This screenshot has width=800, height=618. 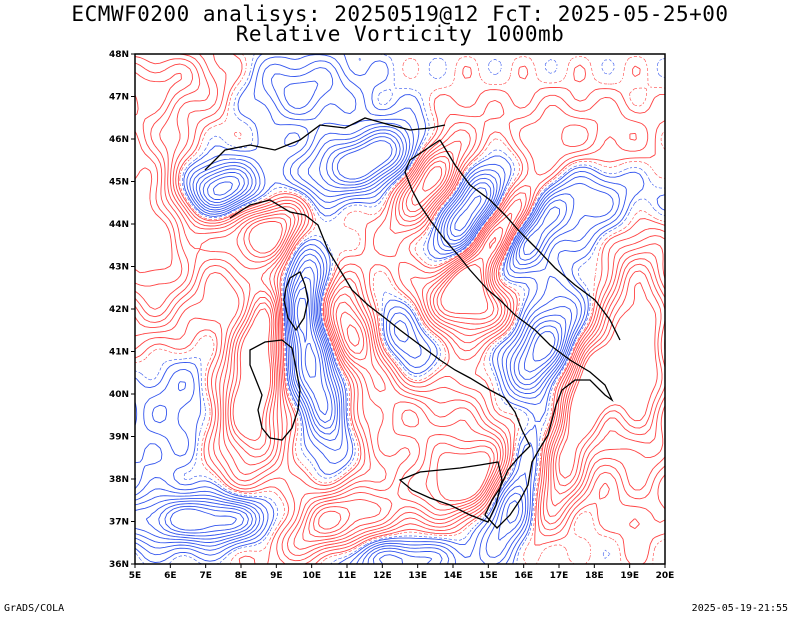 What do you see at coordinates (119, 565) in the screenshot?
I see `lat-tick-label: 36N` at bounding box center [119, 565].